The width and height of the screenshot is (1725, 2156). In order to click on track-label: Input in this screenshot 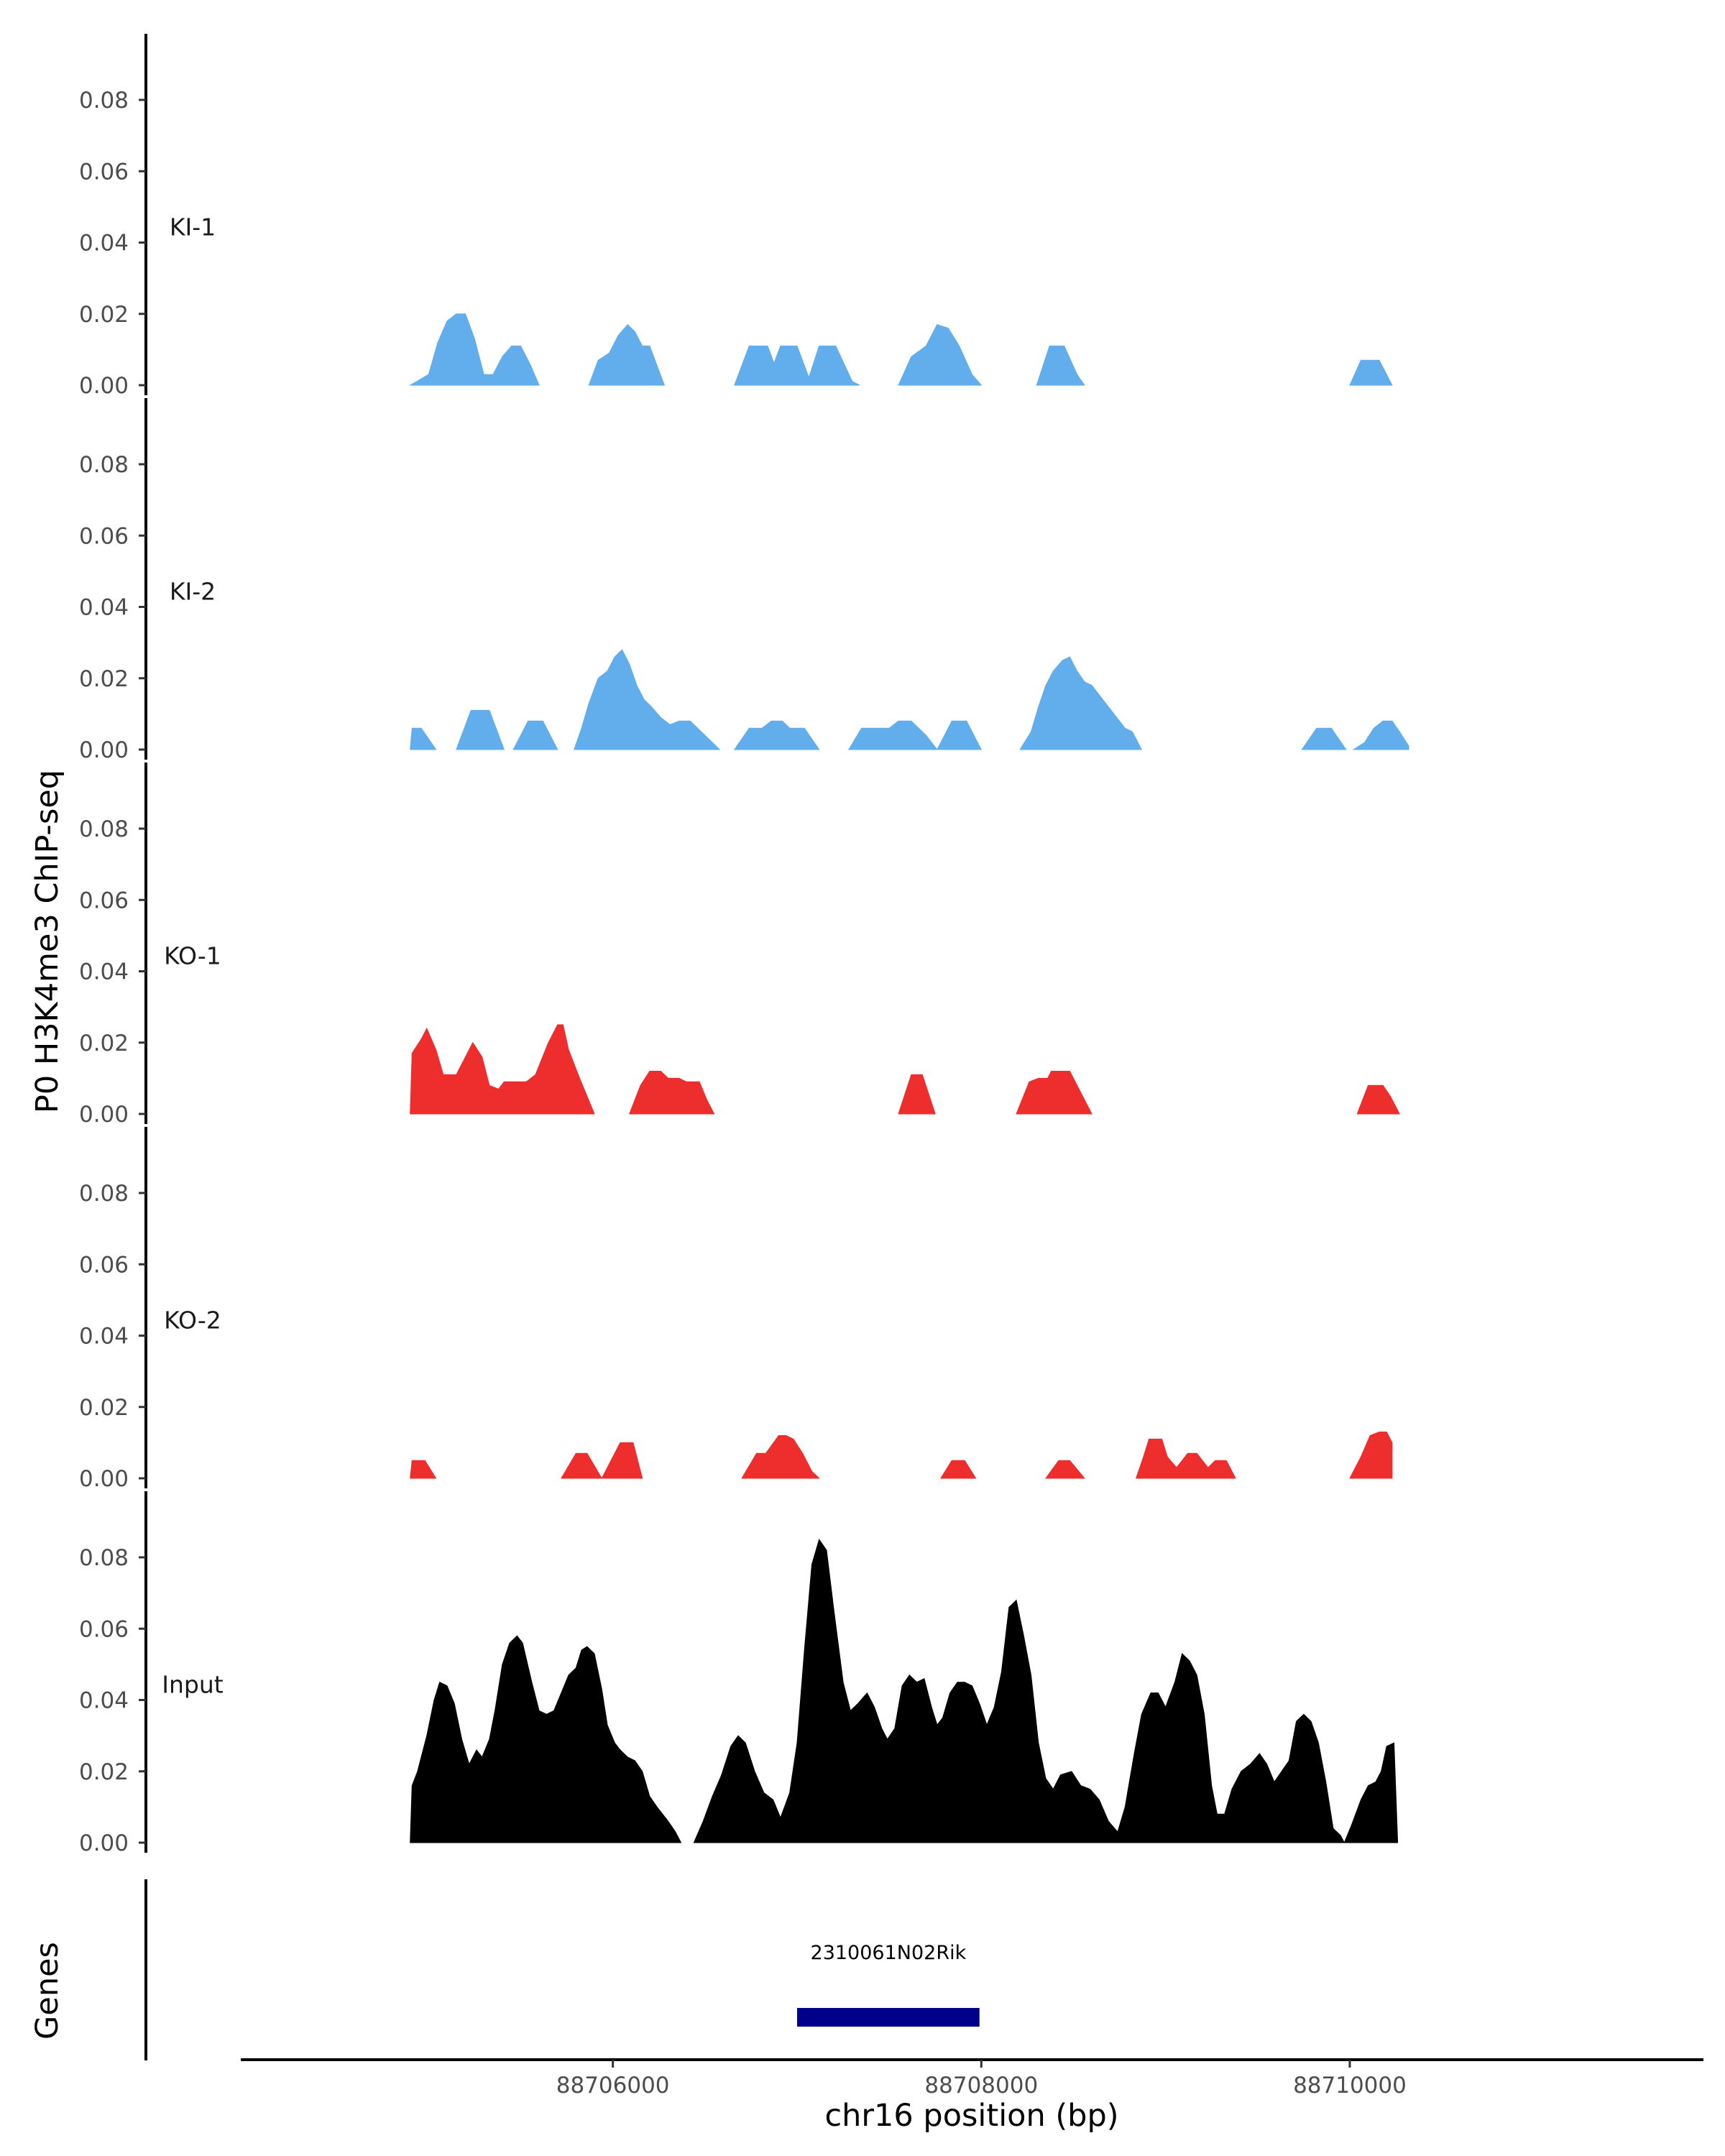, I will do `click(193, 1685)`.